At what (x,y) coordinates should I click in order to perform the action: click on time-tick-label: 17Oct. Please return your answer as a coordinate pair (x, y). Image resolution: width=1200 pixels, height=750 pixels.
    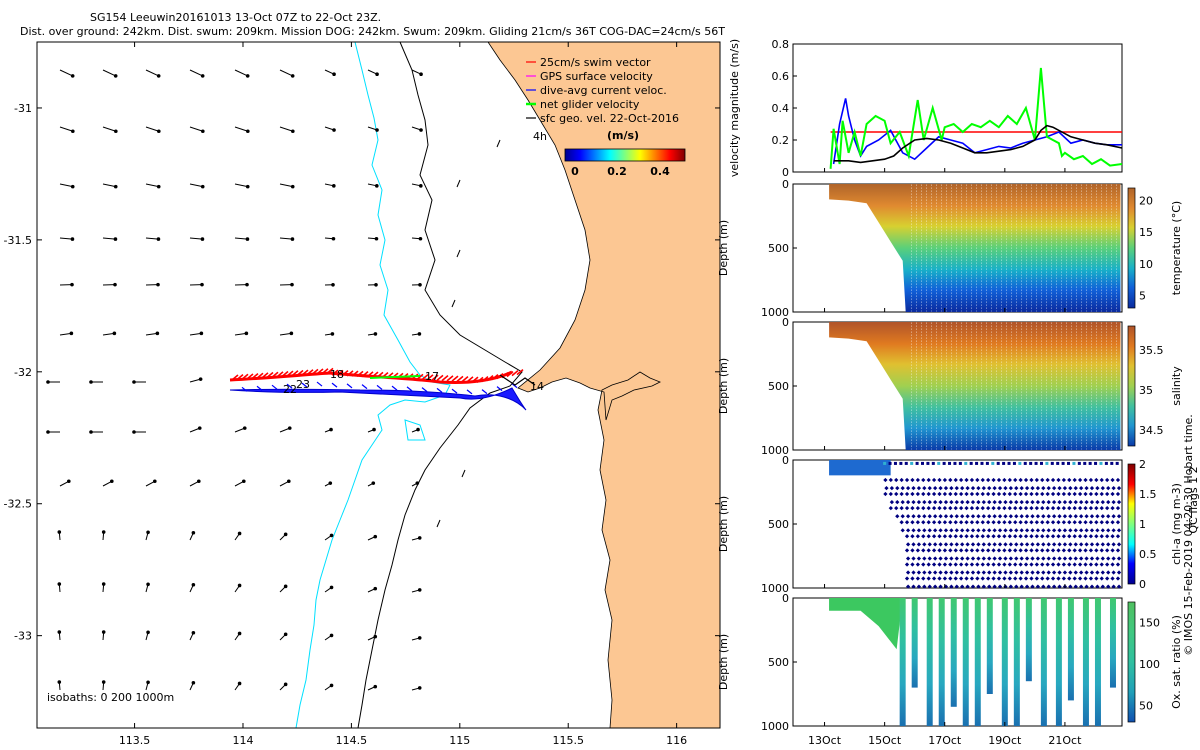
    Looking at the image, I should click on (945, 740).